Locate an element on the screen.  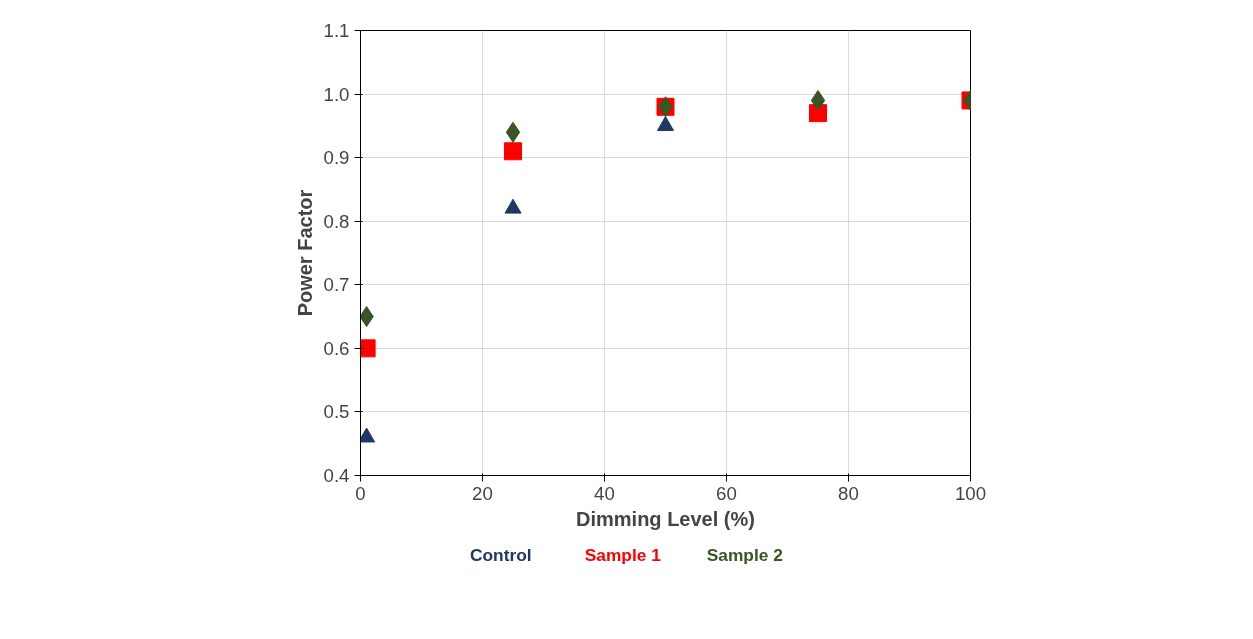
x-tick-label: 20 is located at coordinates (482, 493).